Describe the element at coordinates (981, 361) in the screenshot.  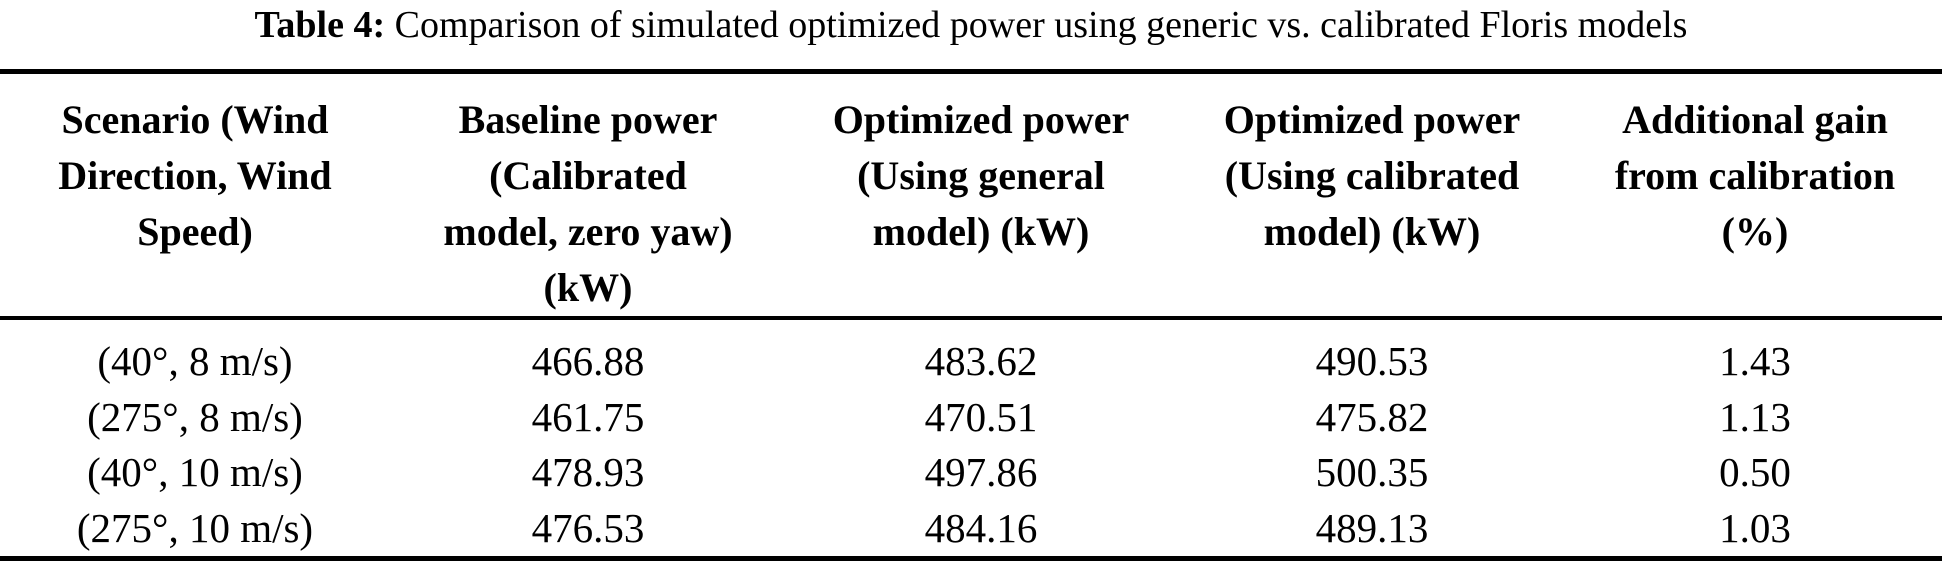
I see `table-cell-optimized-general: 483.62` at that location.